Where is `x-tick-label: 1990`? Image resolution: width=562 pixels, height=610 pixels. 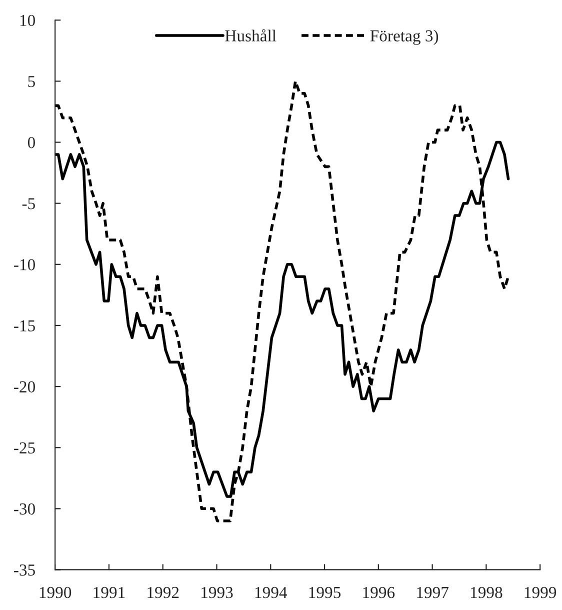 x-tick-label: 1990 is located at coordinates (56, 592).